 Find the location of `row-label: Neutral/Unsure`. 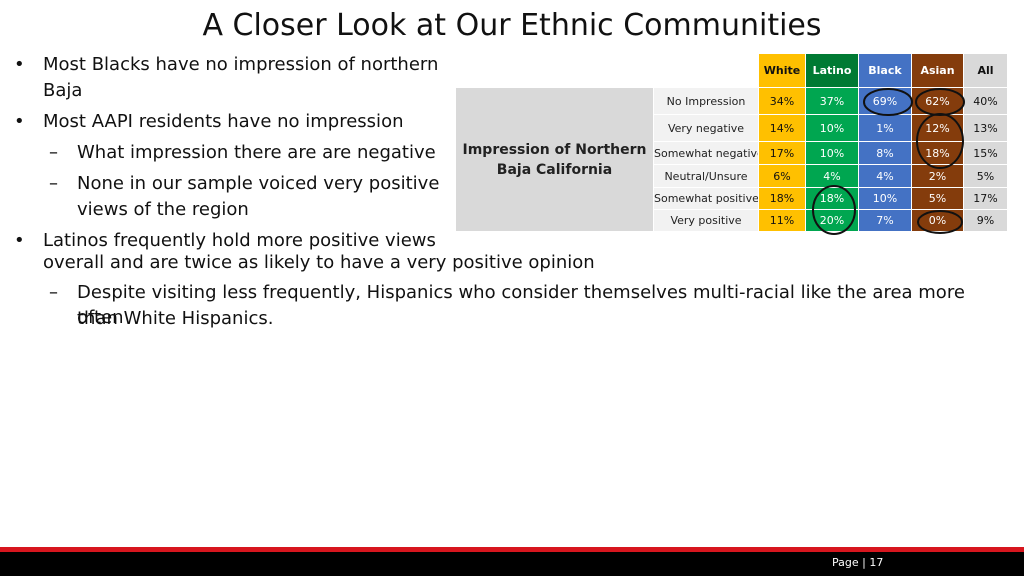

row-label: Neutral/Unsure is located at coordinates (706, 176).